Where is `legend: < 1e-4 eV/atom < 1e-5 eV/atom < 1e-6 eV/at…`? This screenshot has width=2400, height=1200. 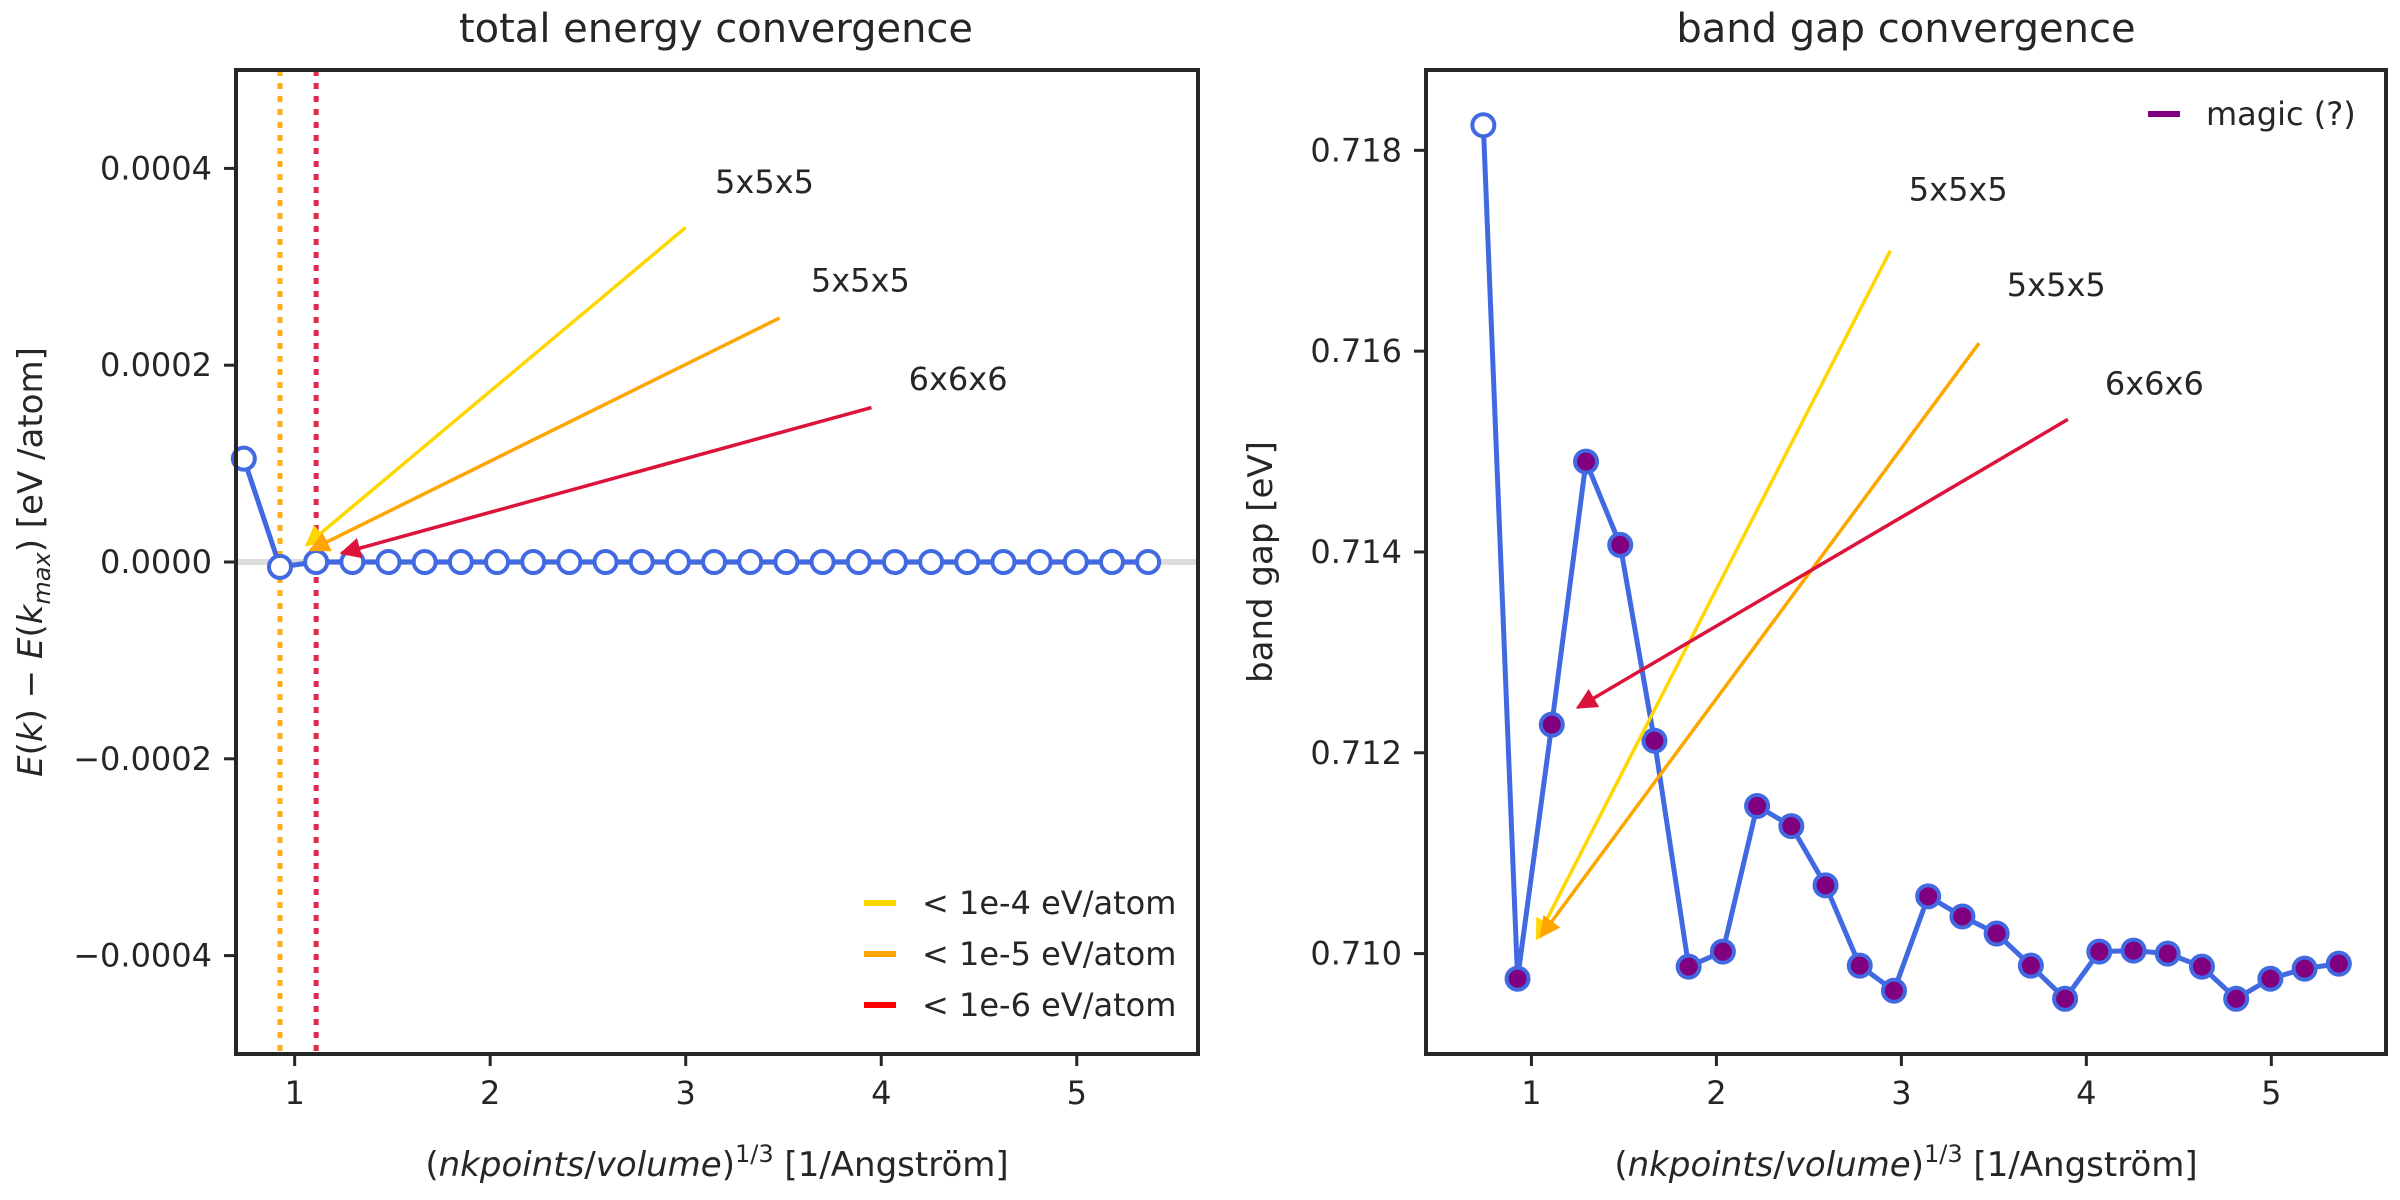
legend: < 1e-4 eV/atom < 1e-5 eV/atom < 1e-6 eV/at… is located at coordinates (1020, 954).